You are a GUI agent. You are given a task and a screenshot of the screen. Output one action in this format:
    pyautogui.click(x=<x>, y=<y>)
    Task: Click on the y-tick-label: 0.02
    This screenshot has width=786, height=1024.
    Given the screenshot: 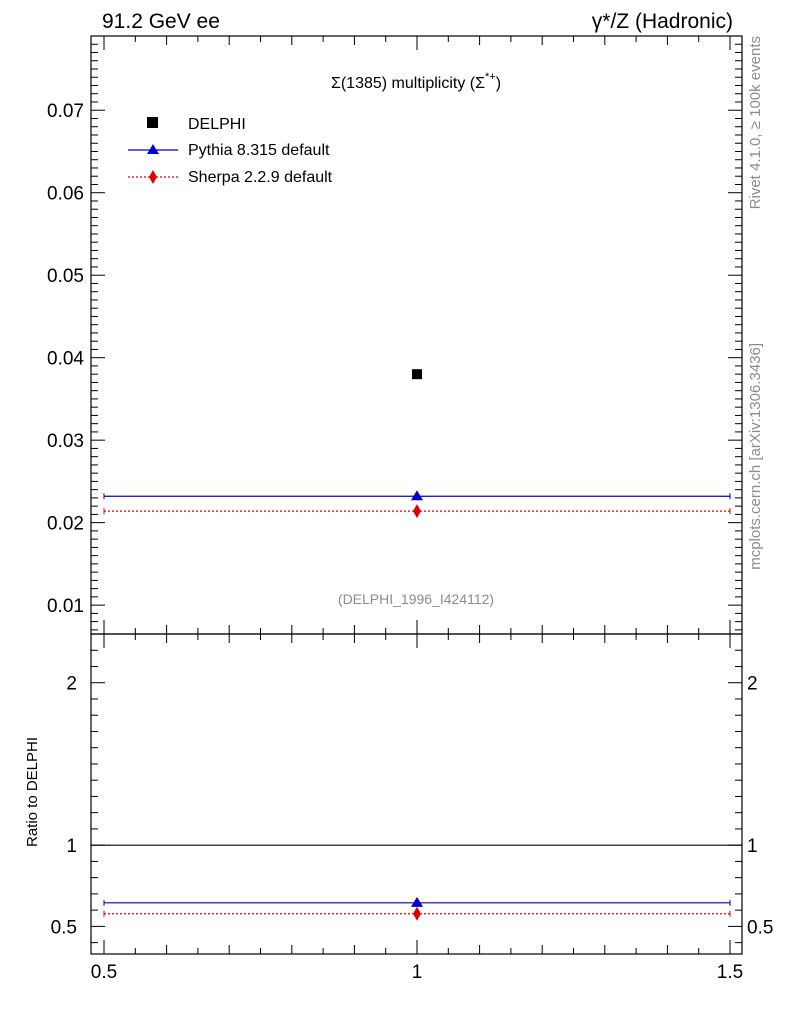 What is the action you would take?
    pyautogui.click(x=65, y=524)
    